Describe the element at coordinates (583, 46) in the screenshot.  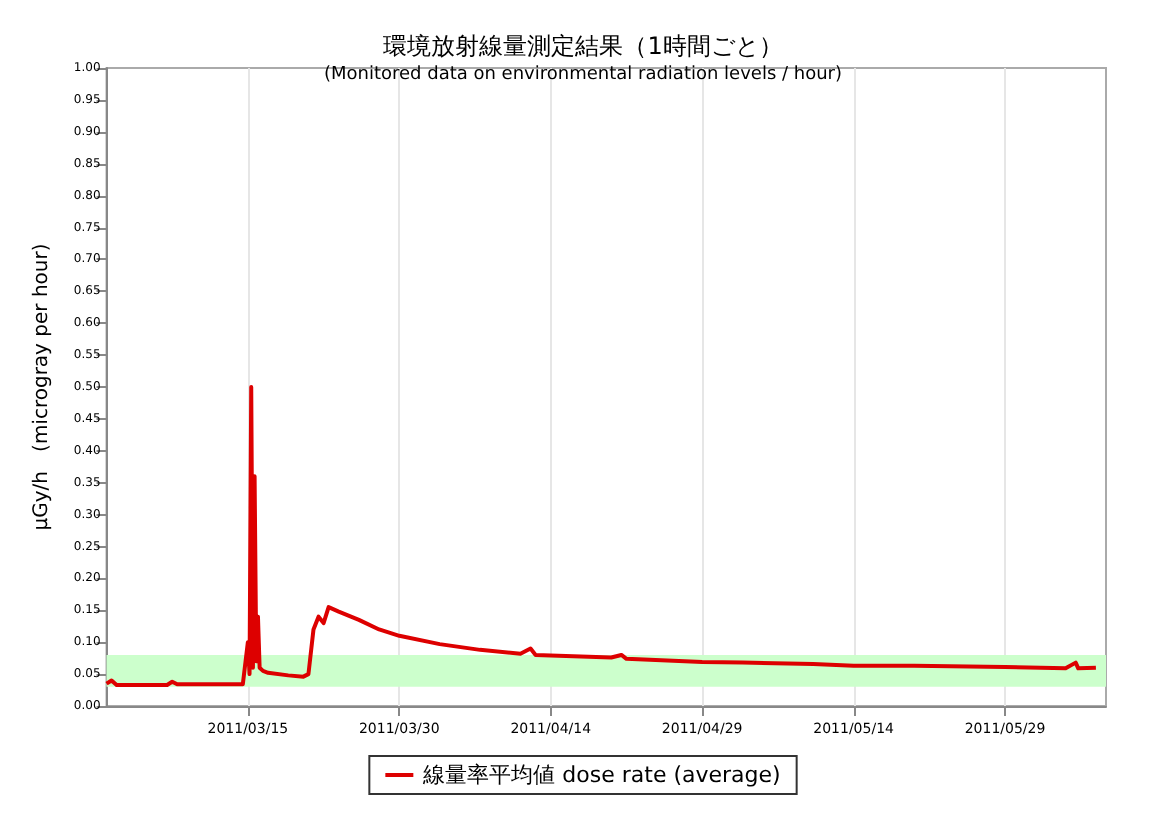
I see `chart-title: 環境放射線量測定結果（1時間ごと）` at that location.